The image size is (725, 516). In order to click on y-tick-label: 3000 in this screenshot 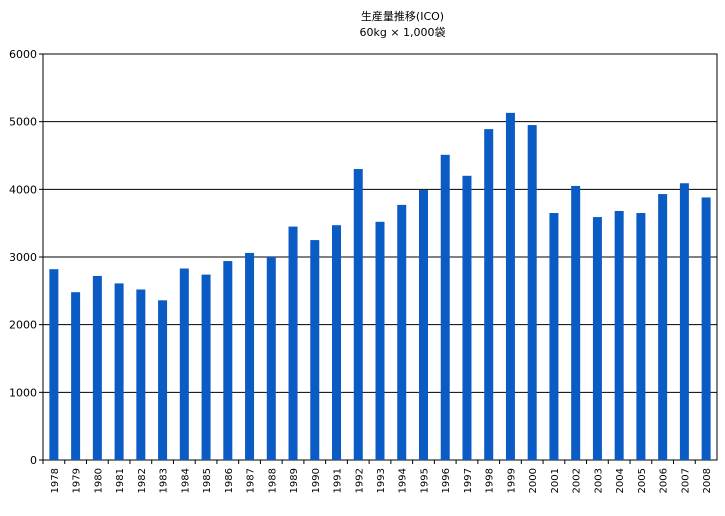, I will do `click(23, 257)`.